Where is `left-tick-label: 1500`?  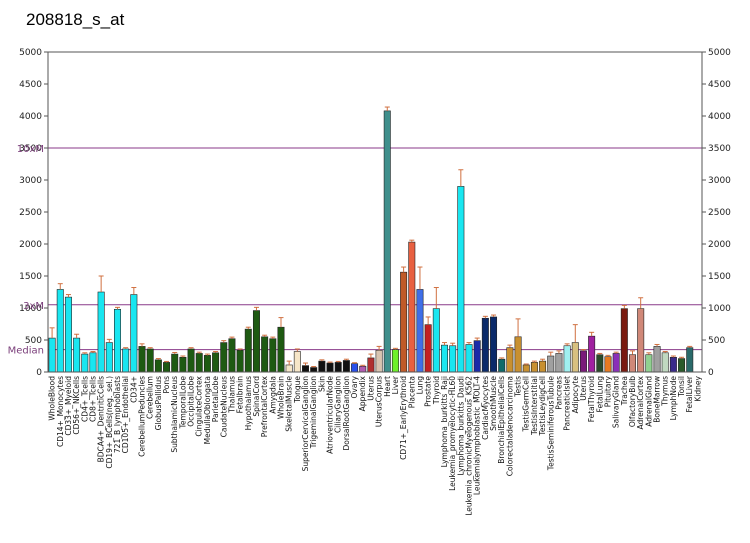 left-tick-label: 1500 is located at coordinates (30, 277).